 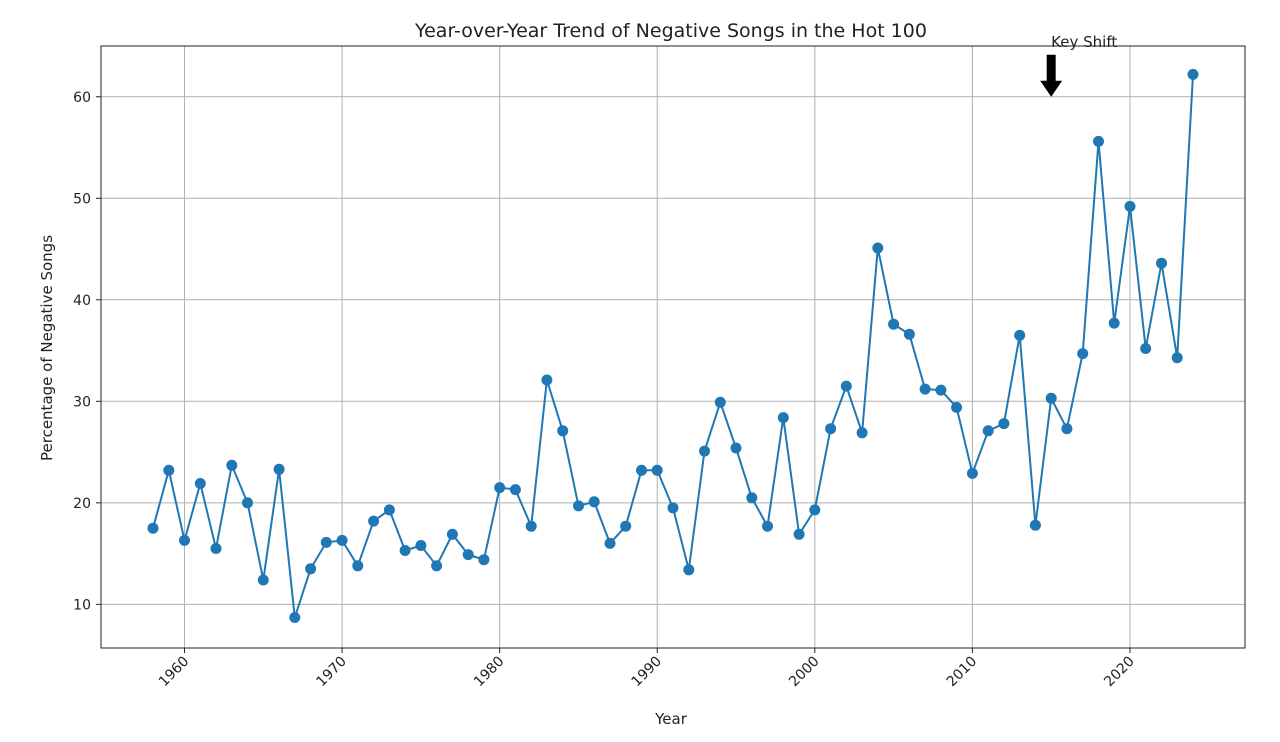 I want to click on y-tick-label: 30, so click(x=82, y=402).